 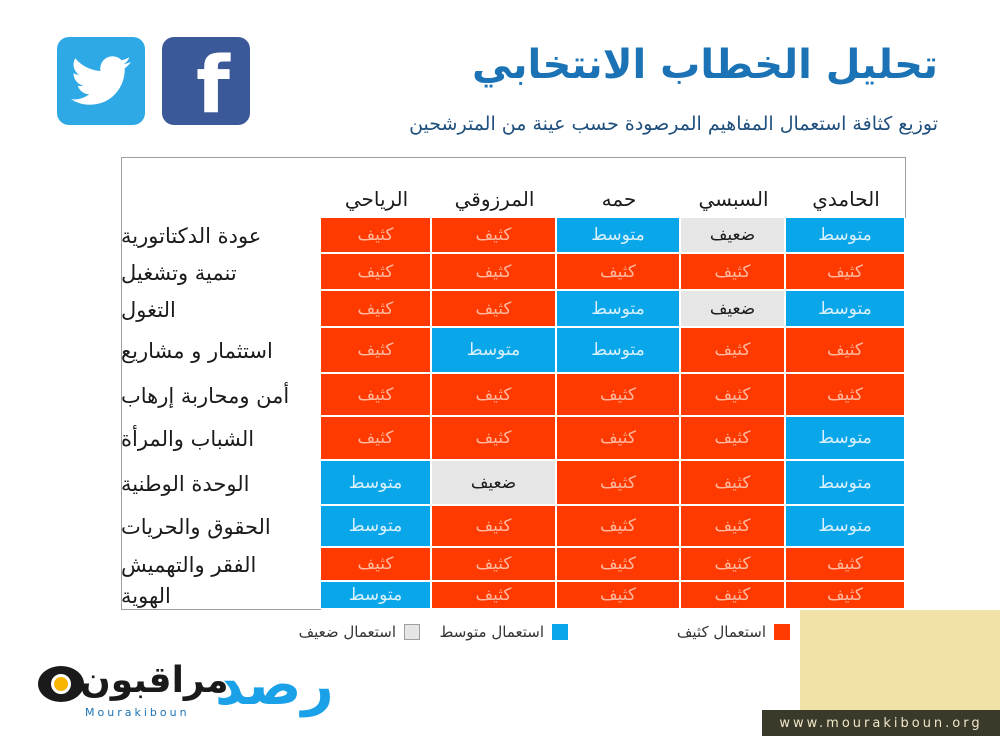 I want to click on legend-medium-swatch, so click(x=560, y=632).